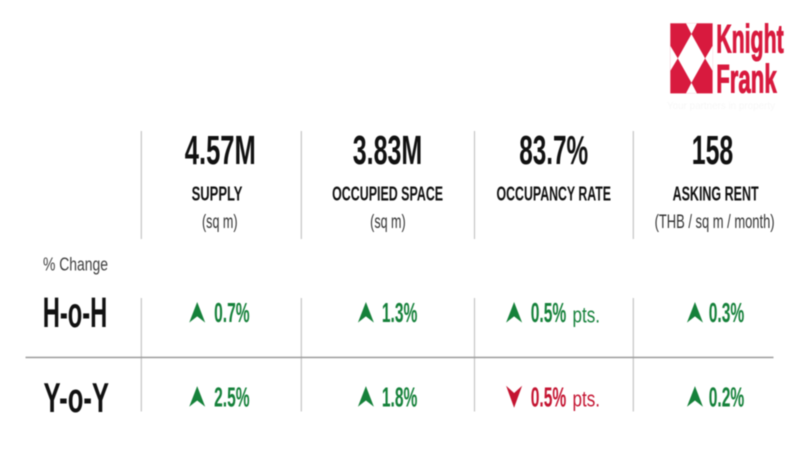  I want to click on svg-text: Y-o-Y, so click(77, 397).